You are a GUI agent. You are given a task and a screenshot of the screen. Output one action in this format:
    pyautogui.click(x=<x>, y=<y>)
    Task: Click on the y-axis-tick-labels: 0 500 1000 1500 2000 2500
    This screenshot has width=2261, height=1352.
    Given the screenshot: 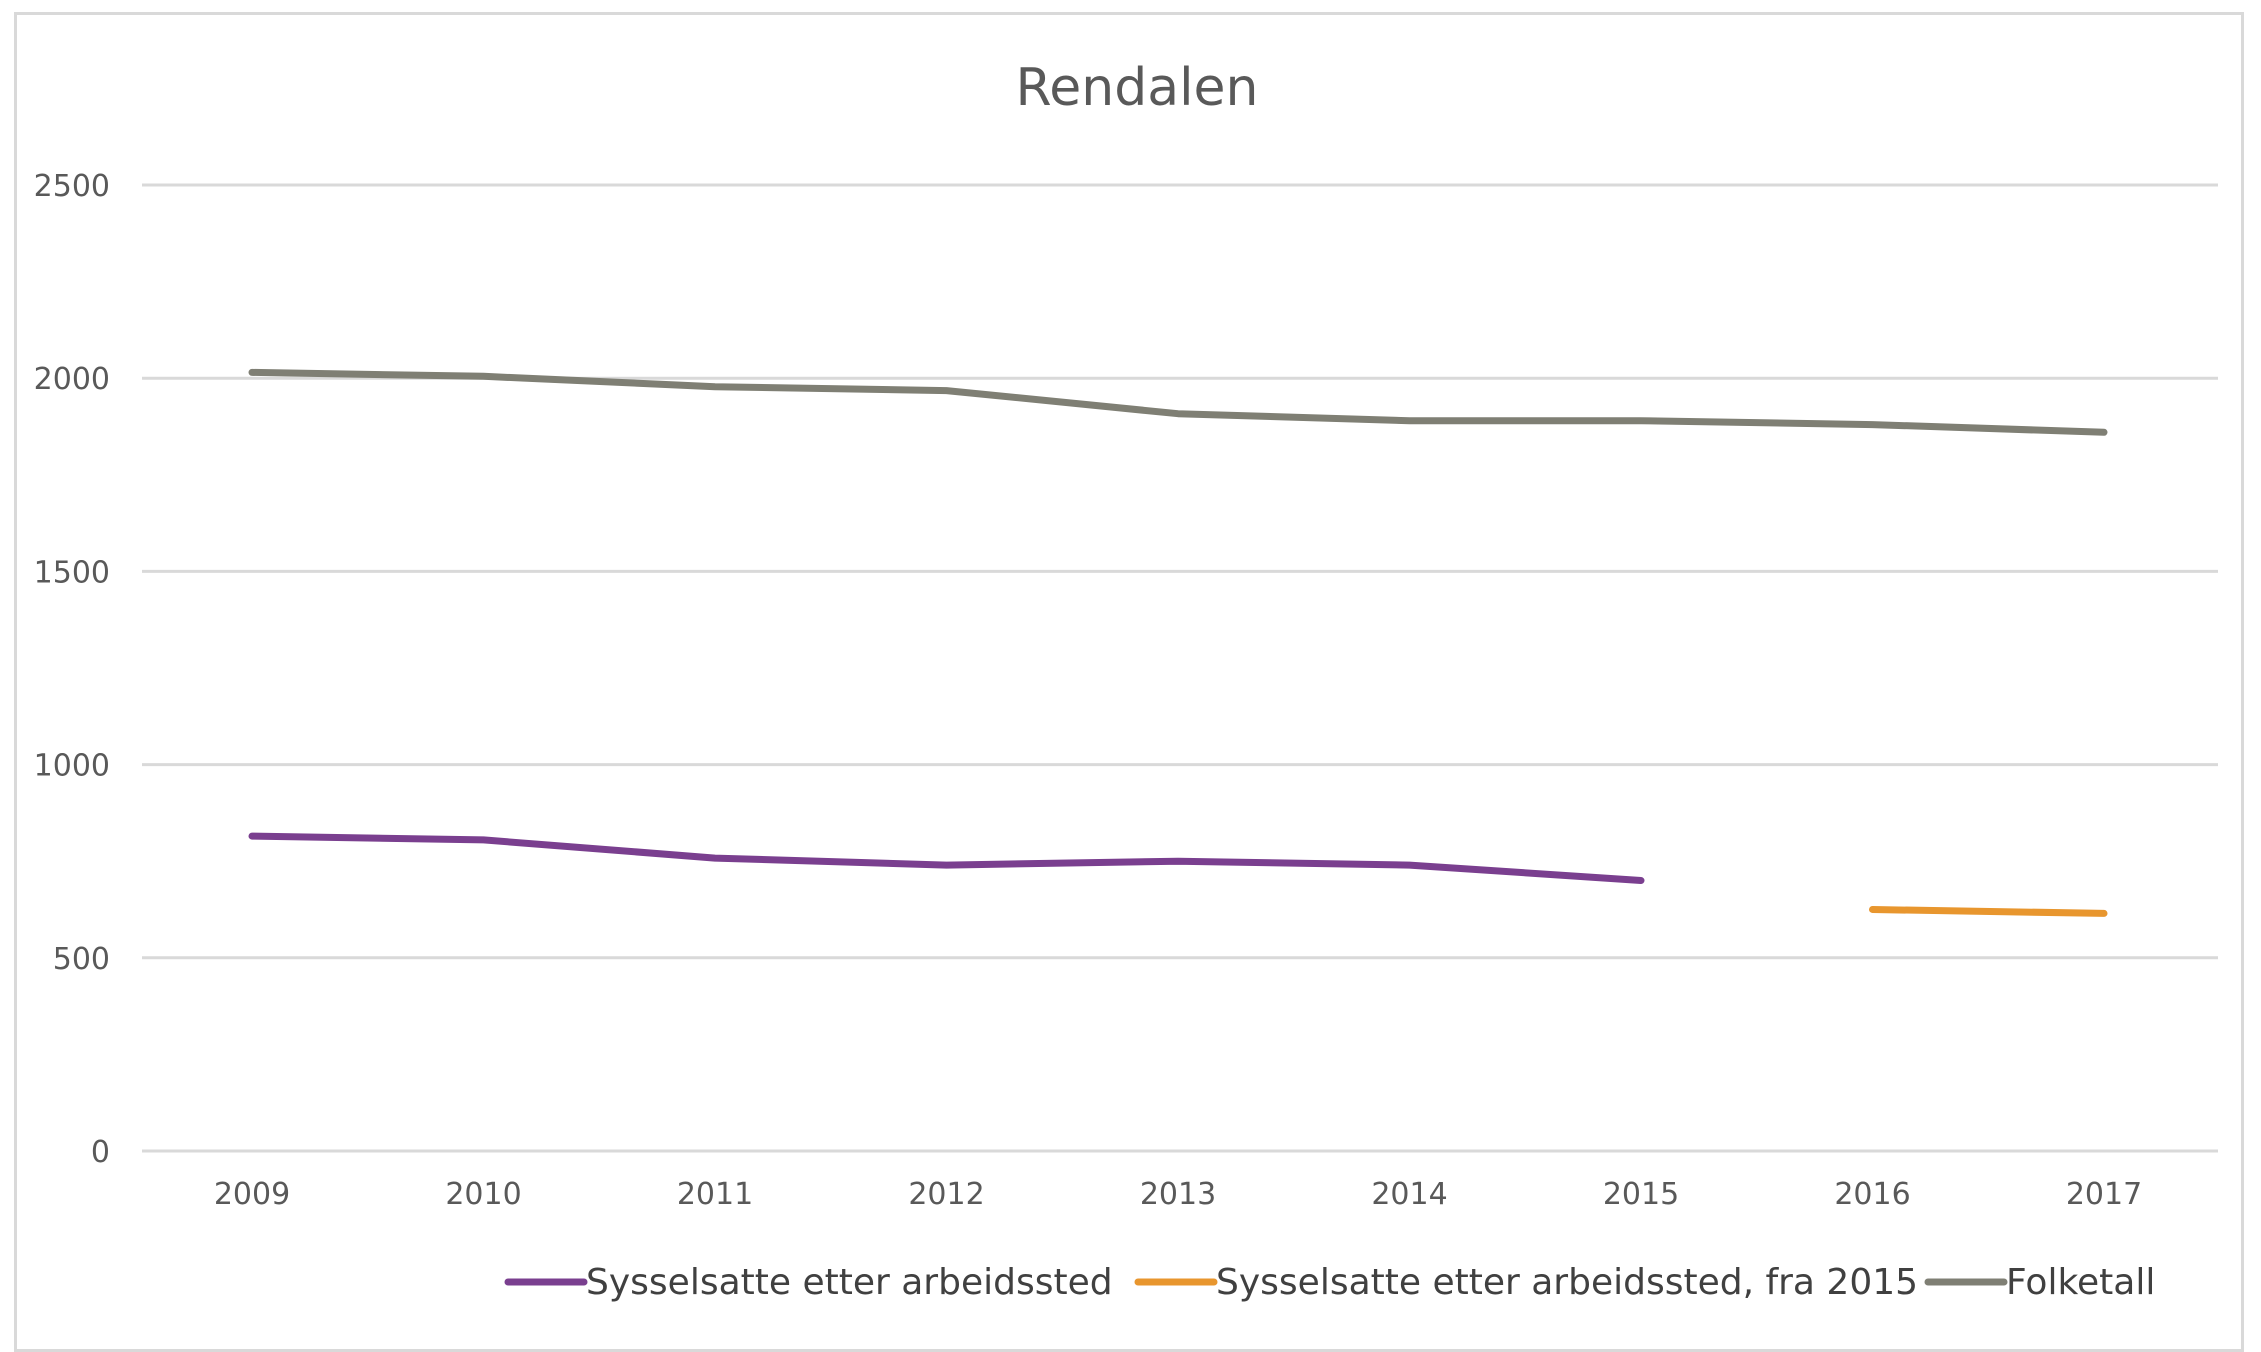 What is the action you would take?
    pyautogui.click(x=72, y=669)
    